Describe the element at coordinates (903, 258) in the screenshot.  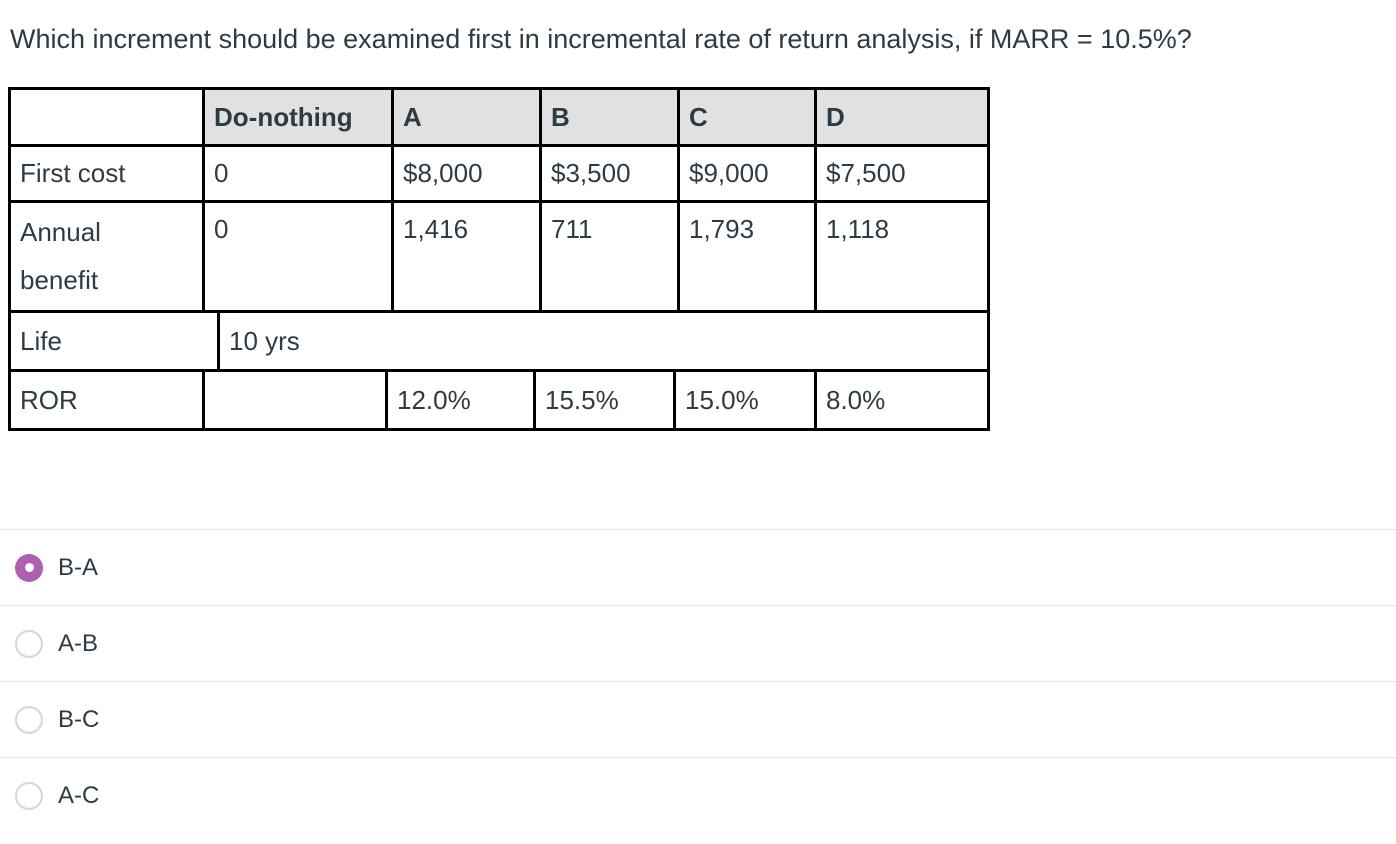
I see `cell-value: 1,118` at that location.